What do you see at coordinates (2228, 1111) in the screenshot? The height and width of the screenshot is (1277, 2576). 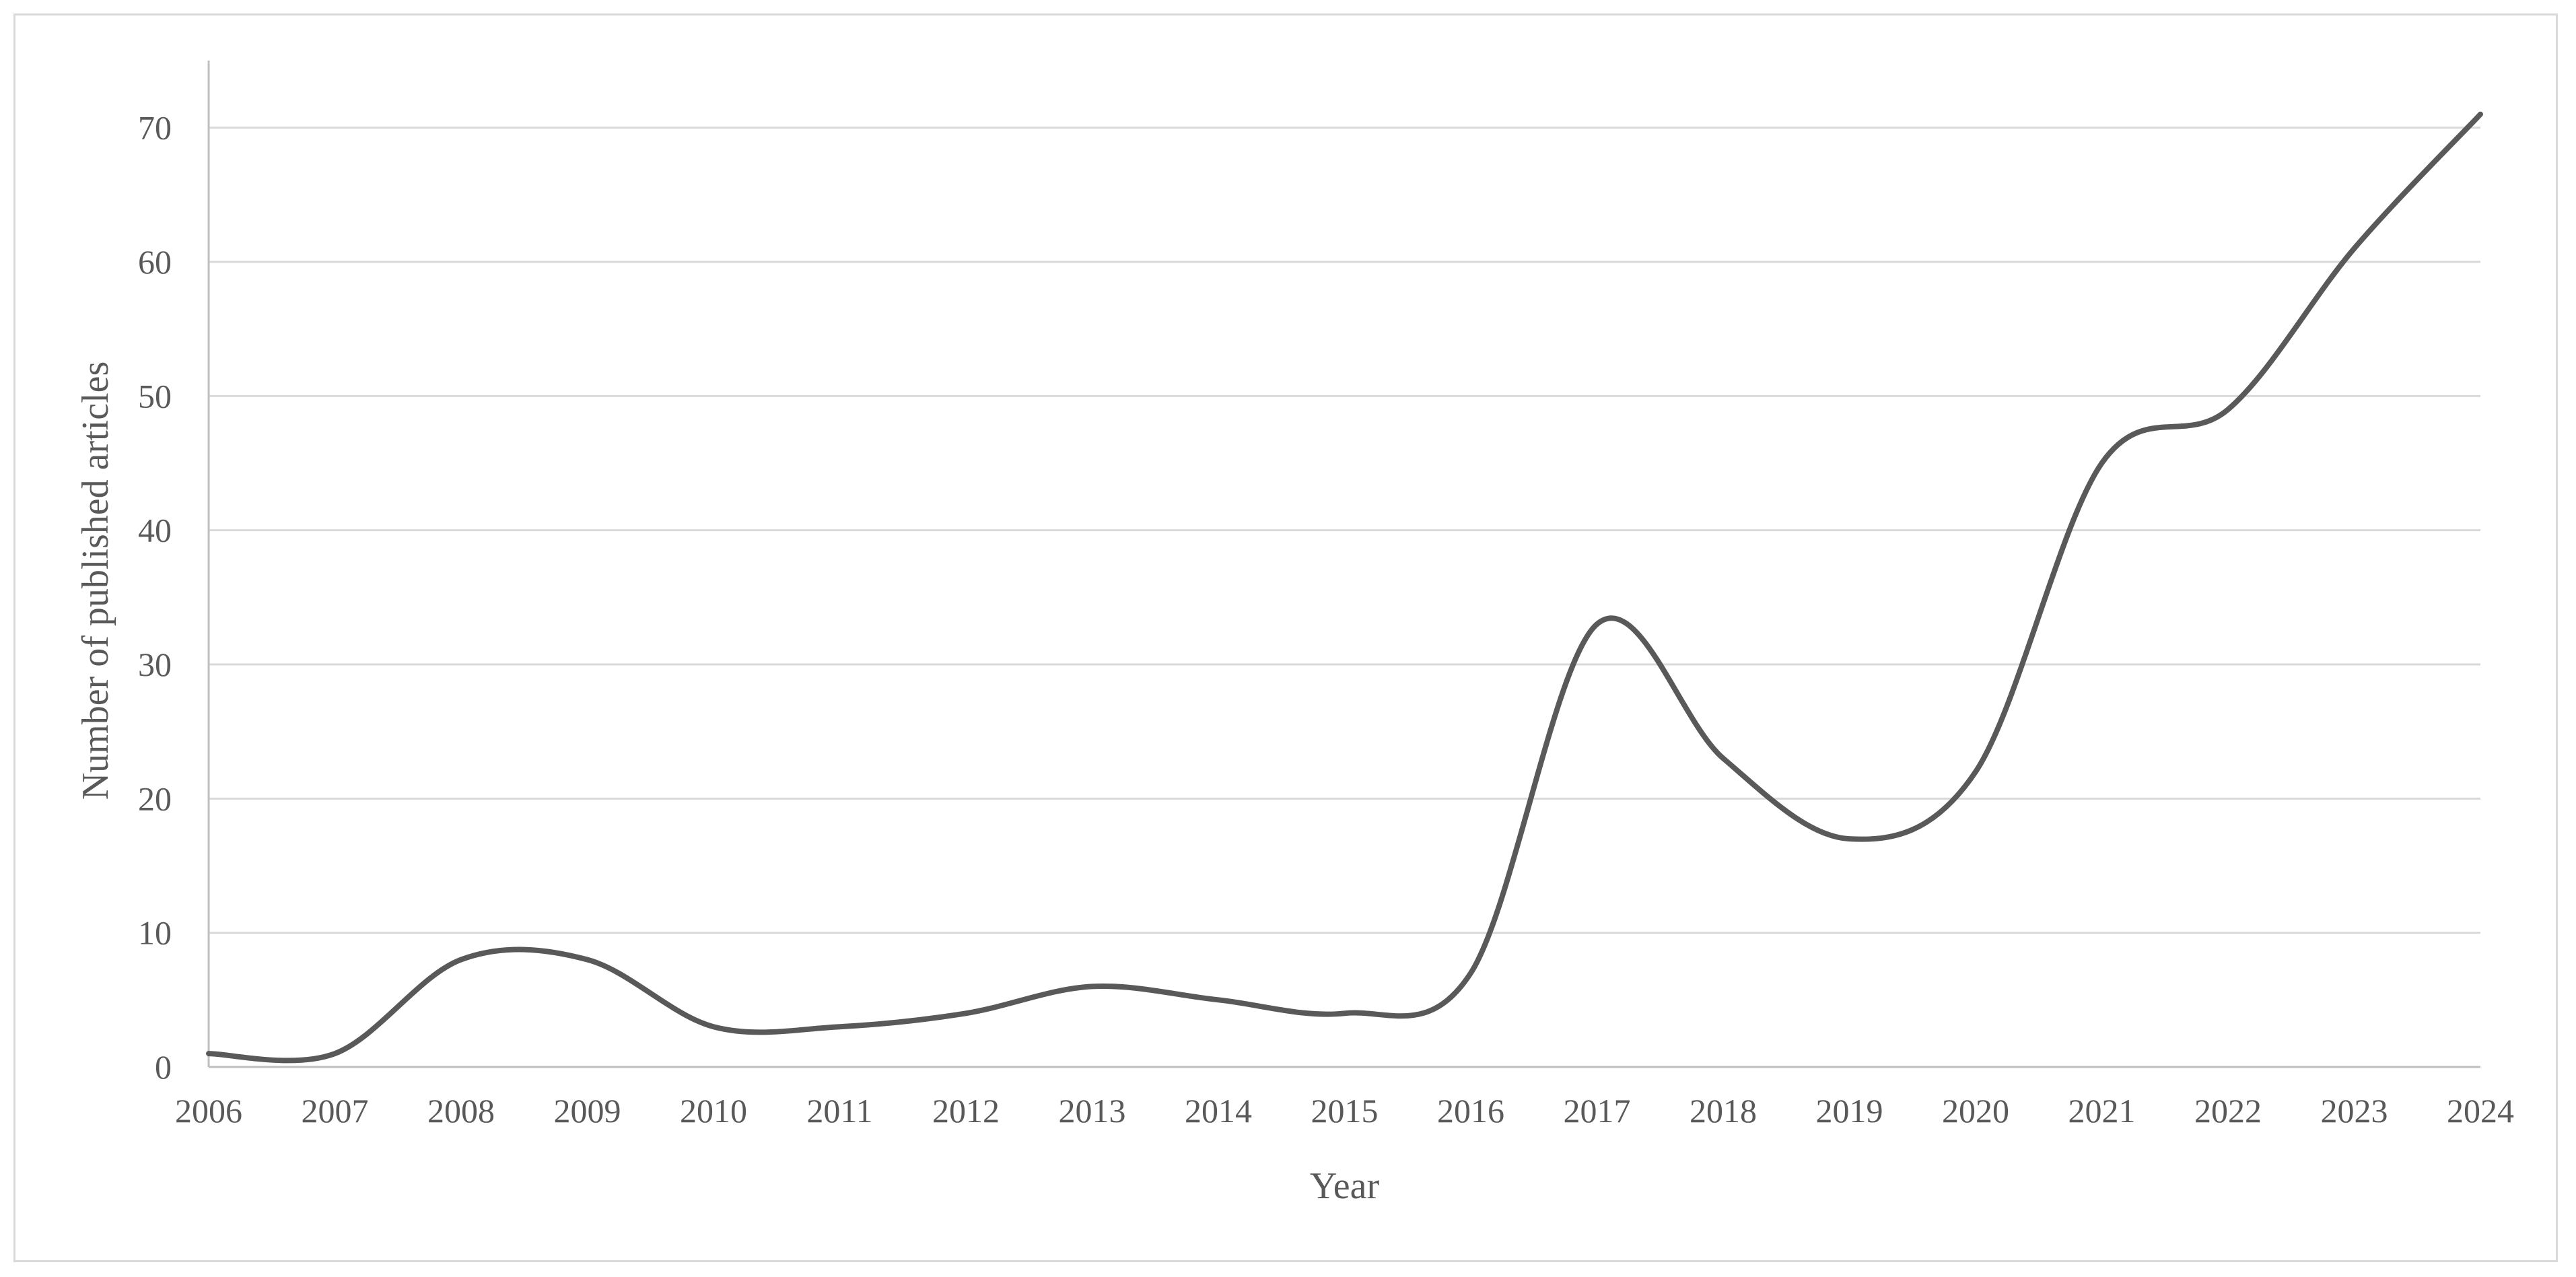 I see `x-tick-label: 2022` at bounding box center [2228, 1111].